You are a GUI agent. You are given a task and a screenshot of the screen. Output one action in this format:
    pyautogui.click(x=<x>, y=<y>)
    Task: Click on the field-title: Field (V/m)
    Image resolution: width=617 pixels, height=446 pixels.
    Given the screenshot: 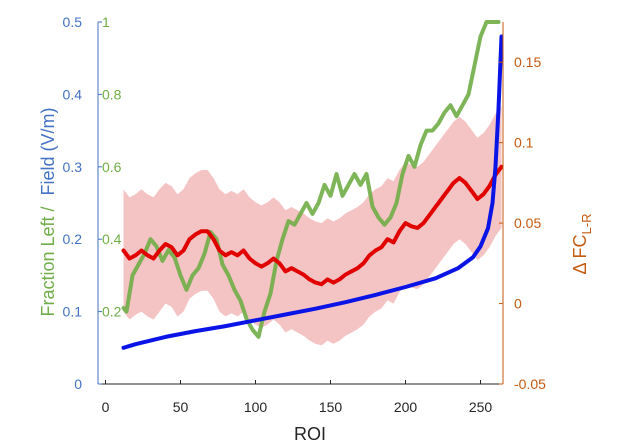 What is the action you would take?
    pyautogui.click(x=48, y=151)
    